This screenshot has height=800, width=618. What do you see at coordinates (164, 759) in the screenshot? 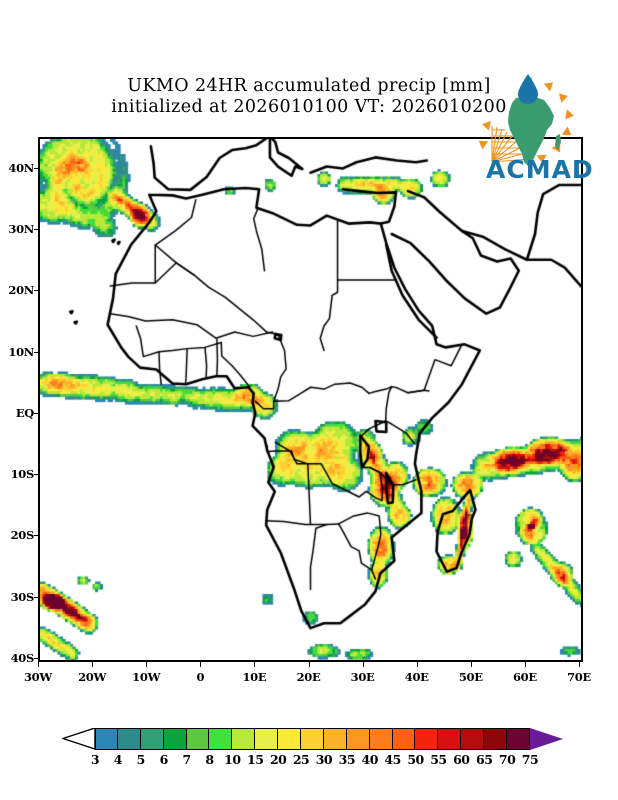
I see `colorbar-tick-label: 6` at bounding box center [164, 759].